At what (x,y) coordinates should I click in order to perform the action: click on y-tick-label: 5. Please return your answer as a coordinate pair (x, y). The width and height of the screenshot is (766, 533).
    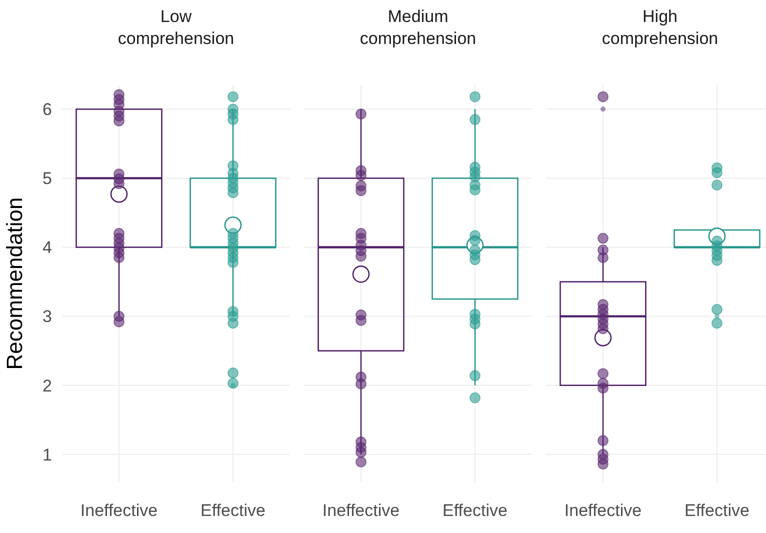
    Looking at the image, I should click on (47, 178).